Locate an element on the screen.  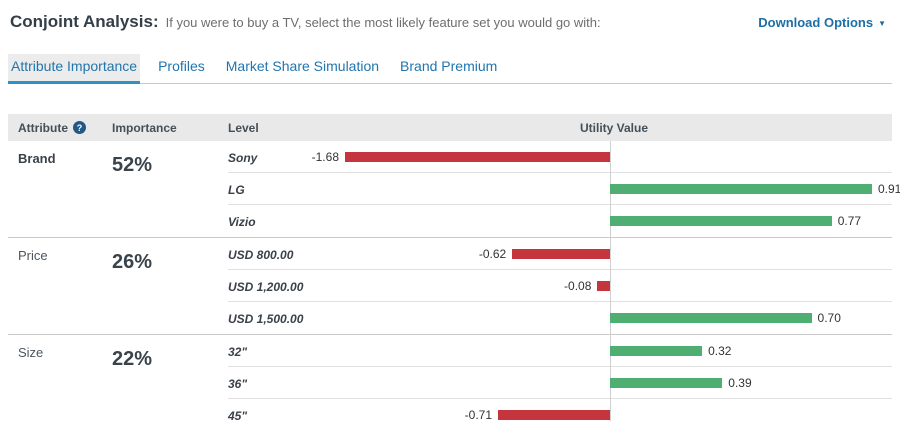
level-row: USD 1,200.00 -0.08 is located at coordinates (560, 286).